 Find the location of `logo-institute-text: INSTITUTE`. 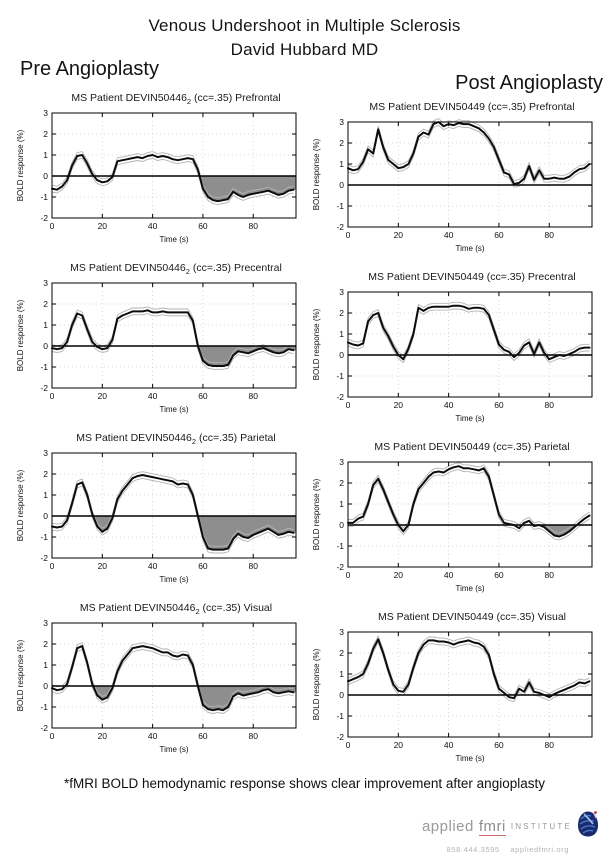

logo-institute-text: INSTITUTE is located at coordinates (541, 826).